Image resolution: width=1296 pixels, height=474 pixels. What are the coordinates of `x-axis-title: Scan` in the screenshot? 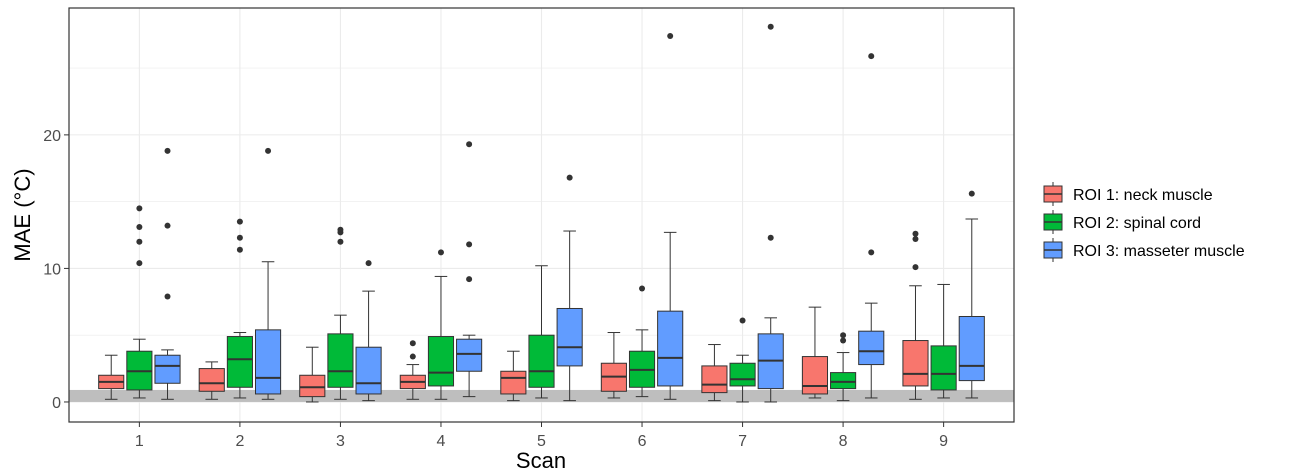 It's located at (541, 460).